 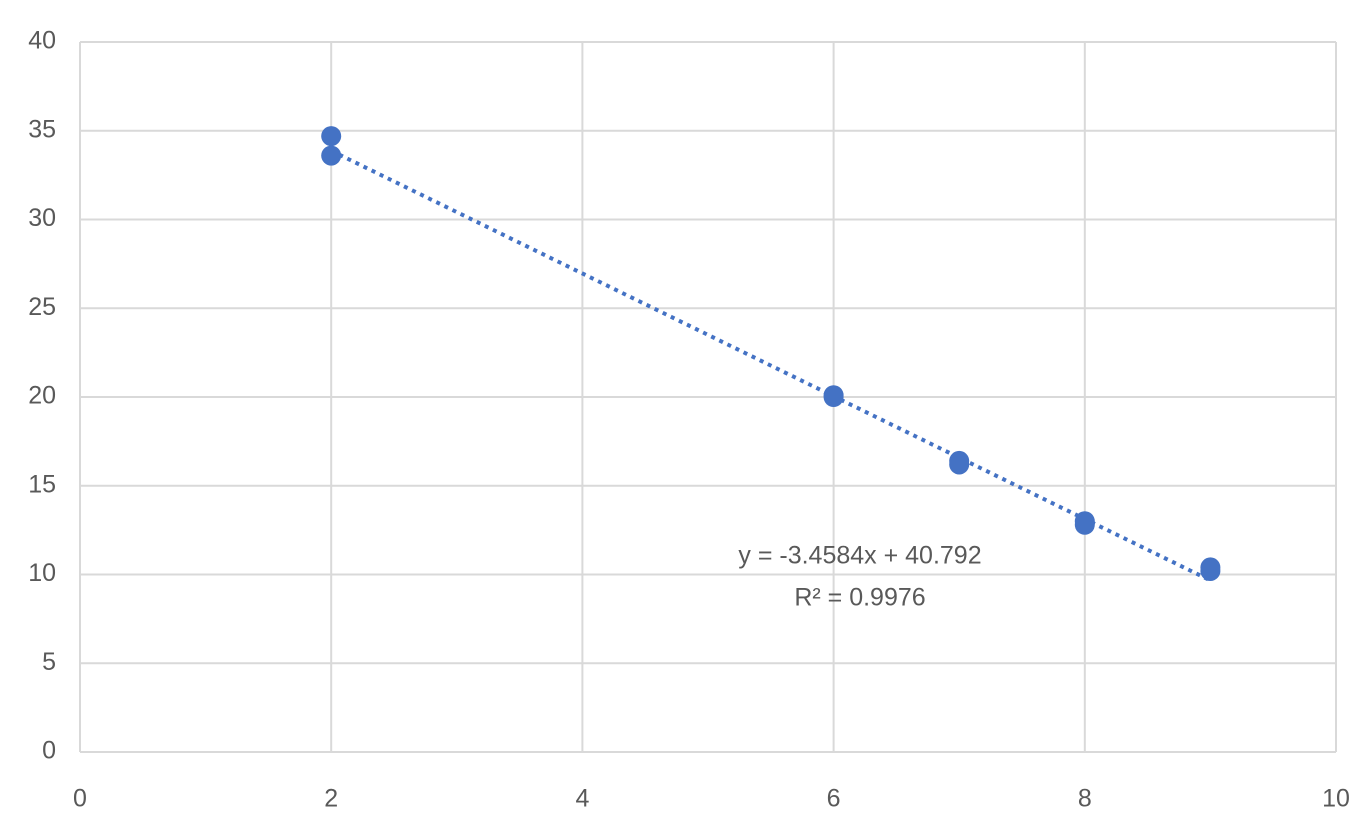 What do you see at coordinates (42, 573) in the screenshot?
I see `y-tick-label: 10` at bounding box center [42, 573].